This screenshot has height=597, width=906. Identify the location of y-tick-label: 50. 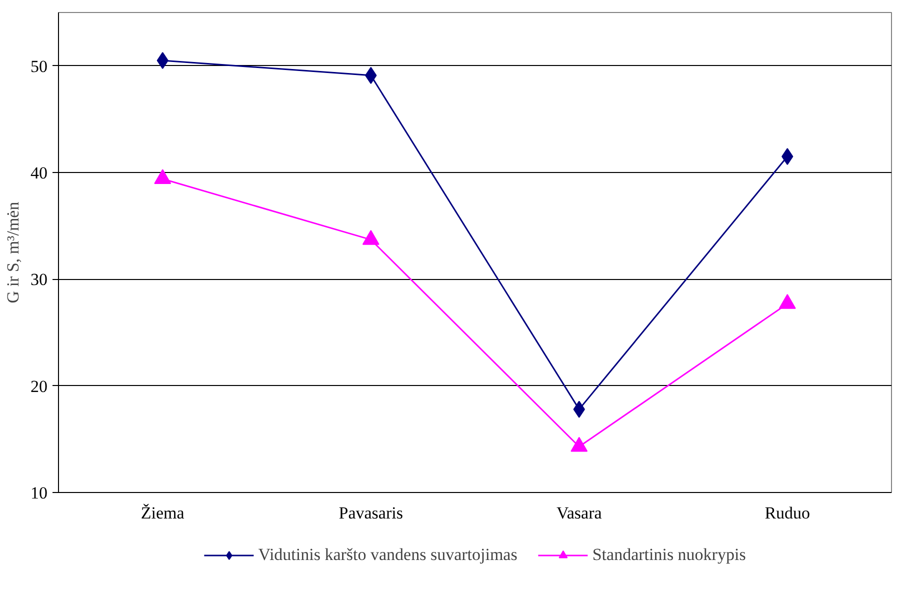
(39, 66).